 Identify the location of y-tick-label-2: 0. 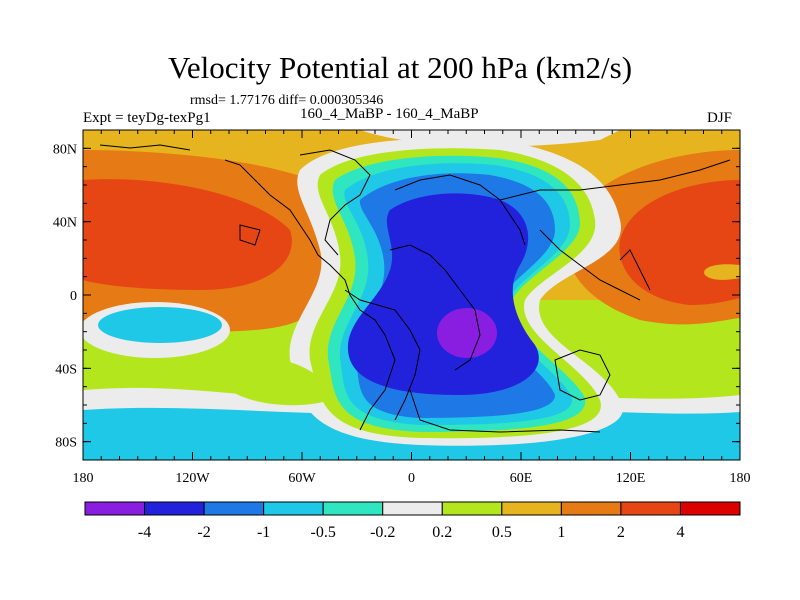
(73, 296).